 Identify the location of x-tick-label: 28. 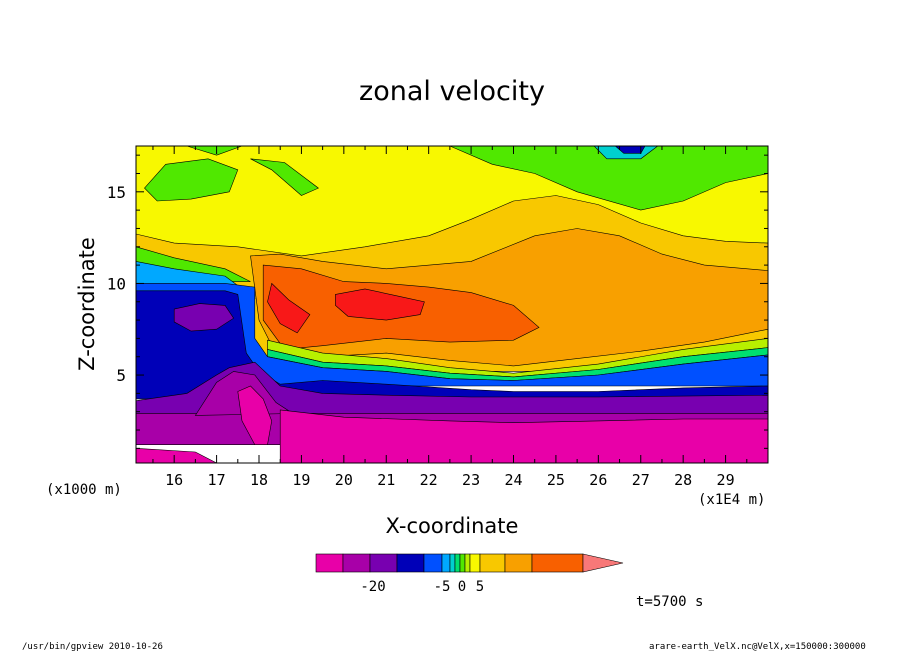
(683, 480).